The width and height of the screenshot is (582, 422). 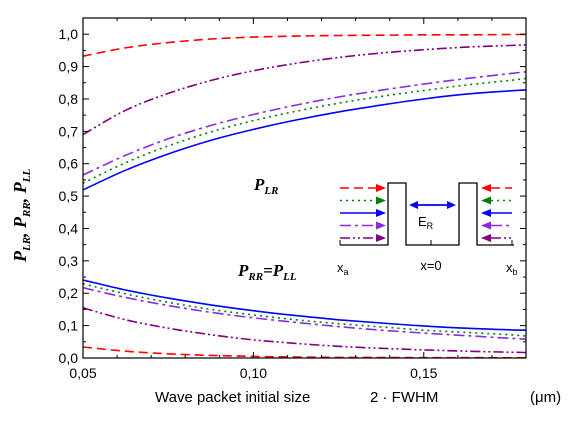 I want to click on inset-arrowhead-right-violet-dashdot, so click(x=381, y=225).